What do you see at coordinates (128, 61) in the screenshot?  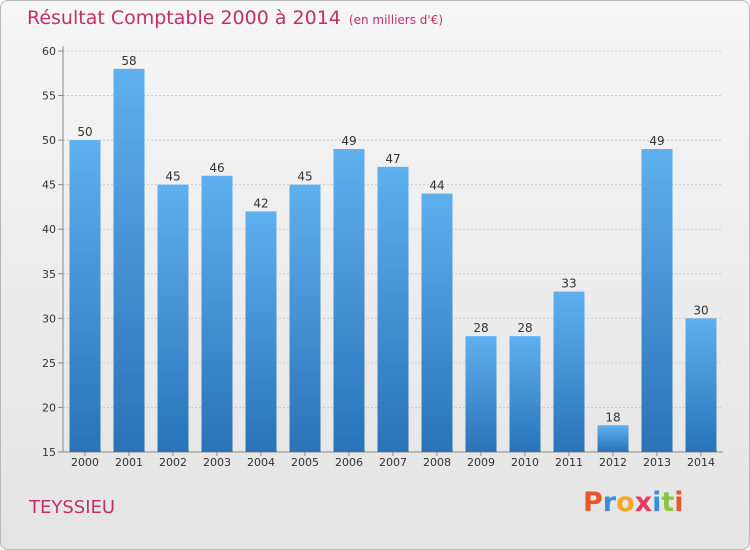 I see `data-label-2001: 58` at bounding box center [128, 61].